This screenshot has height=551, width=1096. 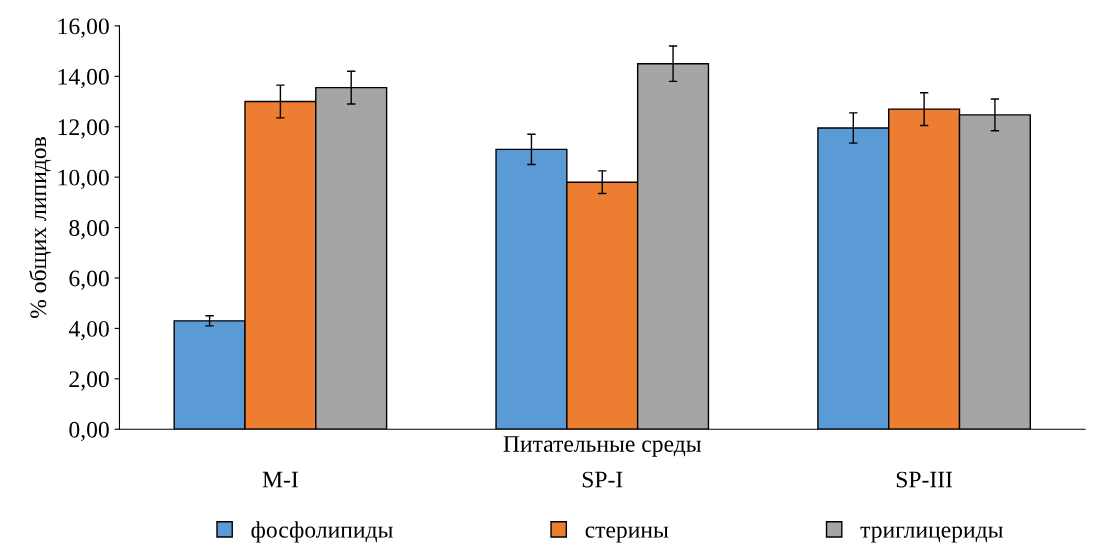 What do you see at coordinates (40, 228) in the screenshot?
I see `y-axis-title: % общих липидов` at bounding box center [40, 228].